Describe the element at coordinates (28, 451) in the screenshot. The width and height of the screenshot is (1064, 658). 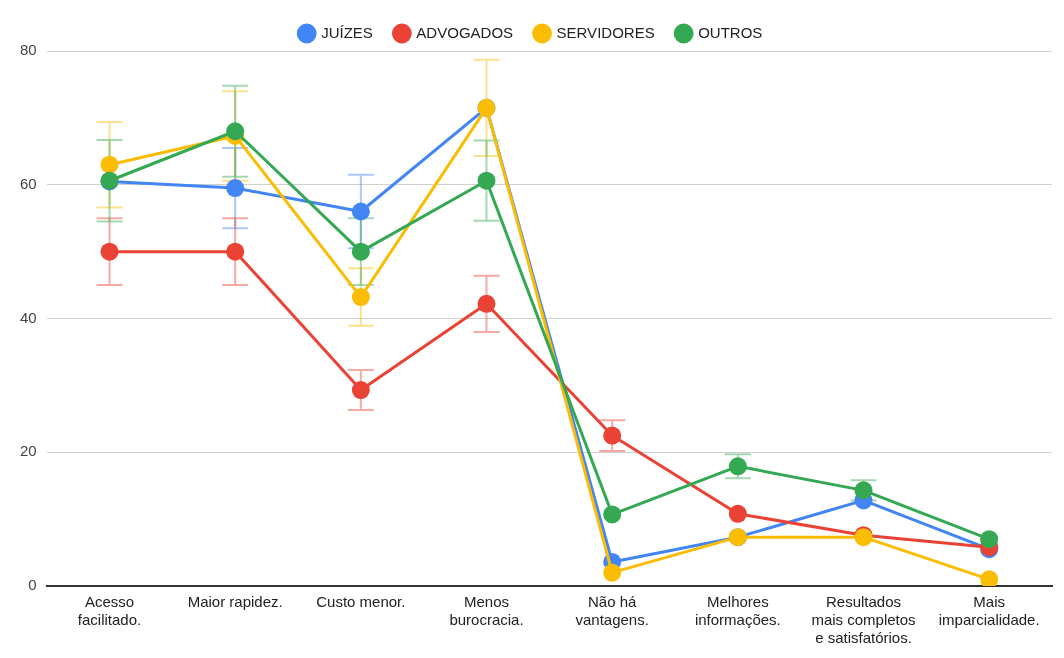
I see `y-tick-label: 20` at that location.